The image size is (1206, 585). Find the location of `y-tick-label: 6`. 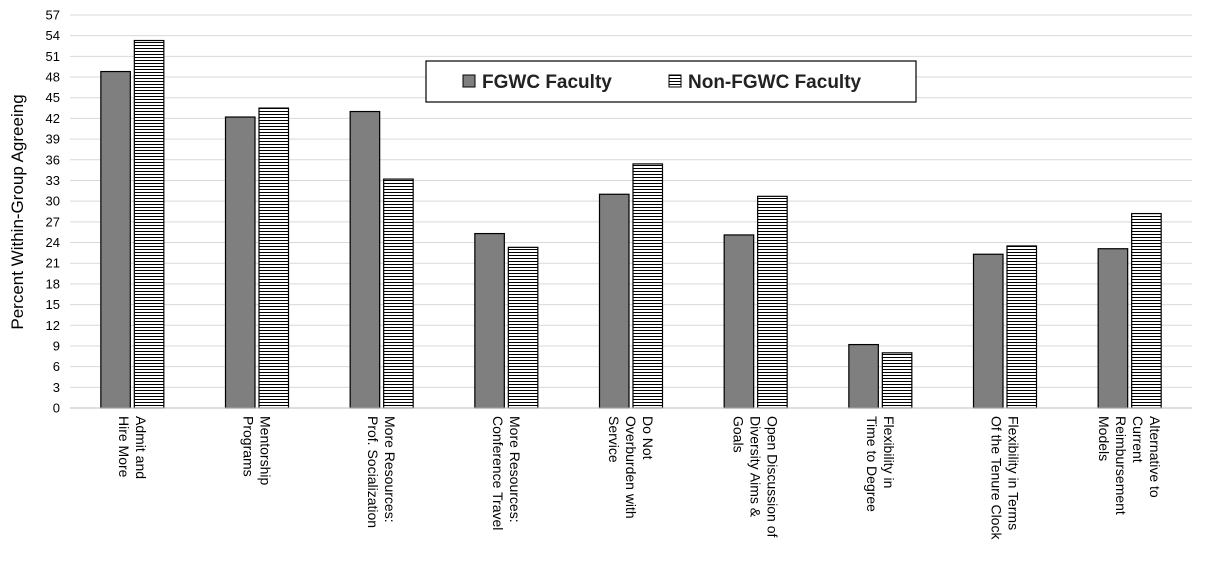

y-tick-label: 6 is located at coordinates (56, 366).